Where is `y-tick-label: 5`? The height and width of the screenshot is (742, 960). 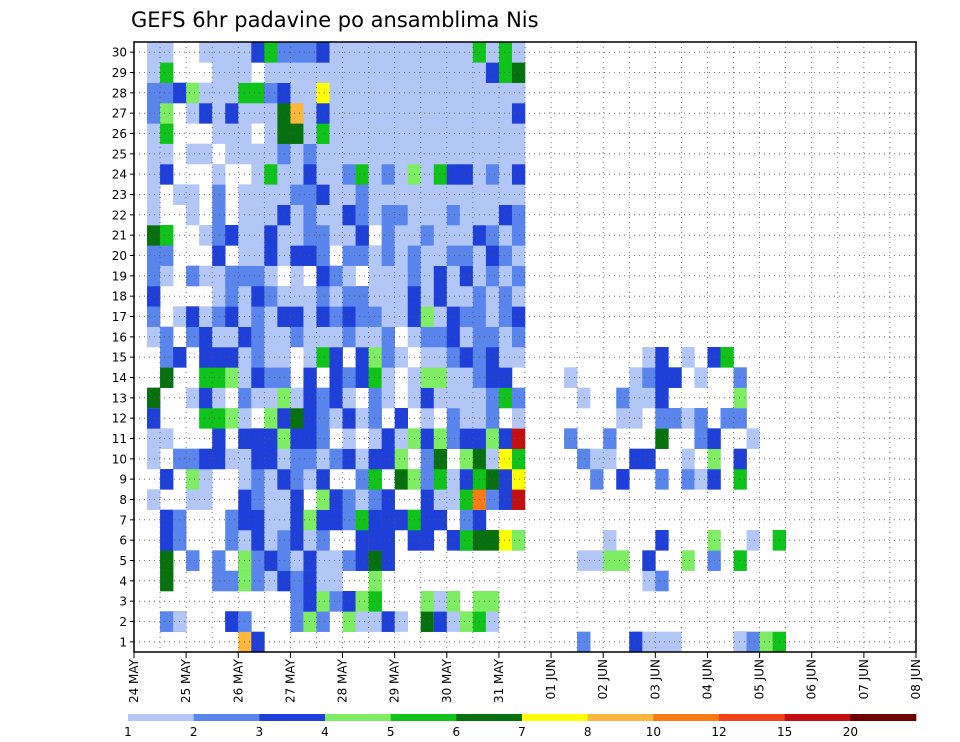
y-tick-label: 5 is located at coordinates (123, 561).